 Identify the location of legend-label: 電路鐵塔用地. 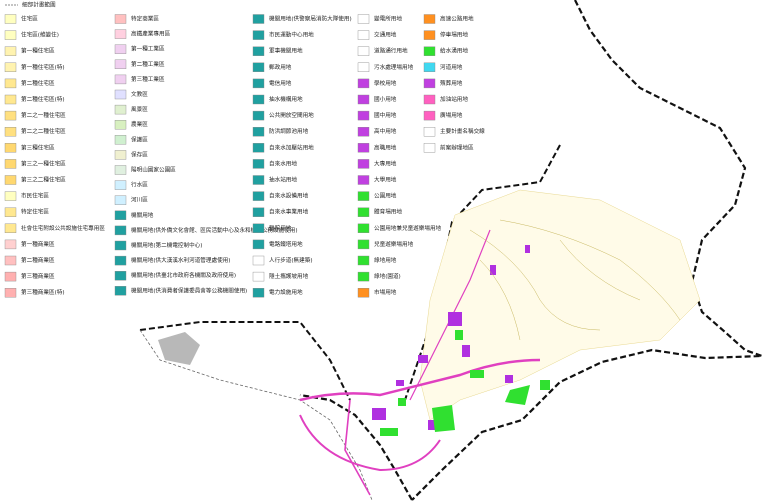
(286, 244).